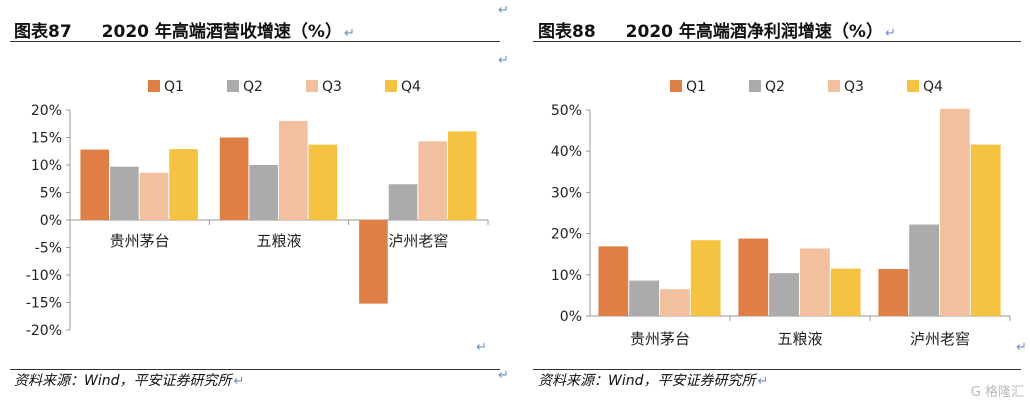 The width and height of the screenshot is (1030, 406). Describe the element at coordinates (221, 32) in the screenshot. I see `chart-title: 2020 年高端酒营收增速（%）` at that location.